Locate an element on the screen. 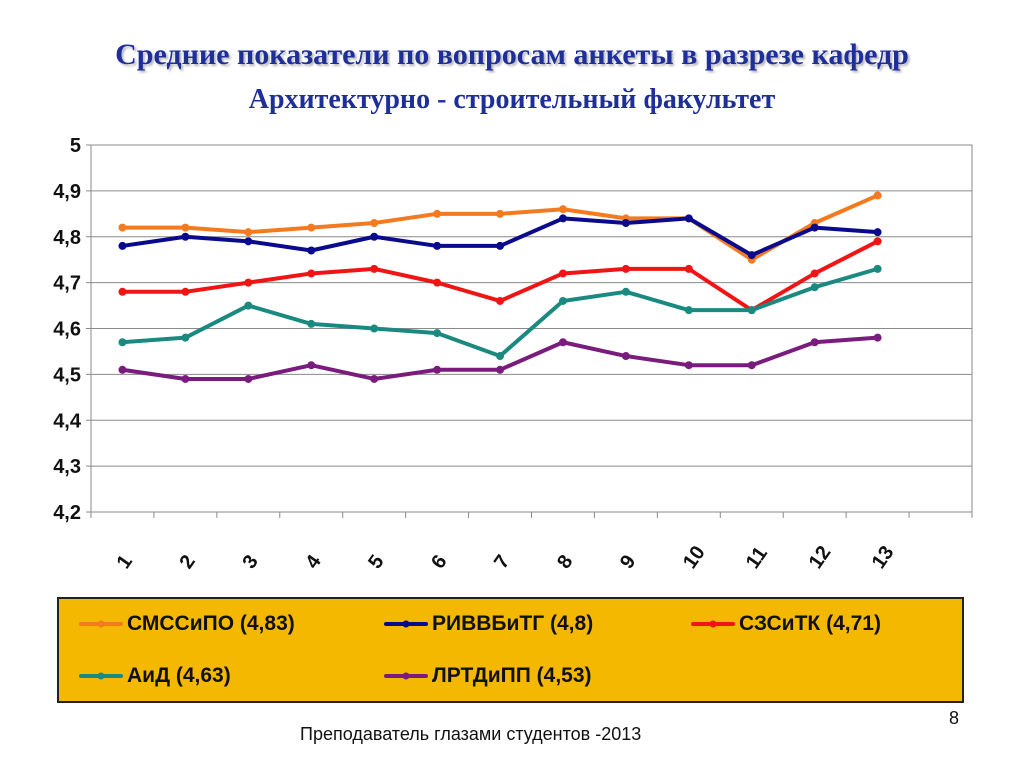 The height and width of the screenshot is (768, 1024). y-tick-label: 5 is located at coordinates (75, 146).